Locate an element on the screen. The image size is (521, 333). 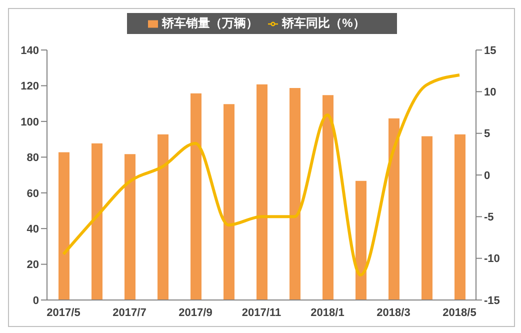
y-tick-label: 60 is located at coordinates (32, 194).